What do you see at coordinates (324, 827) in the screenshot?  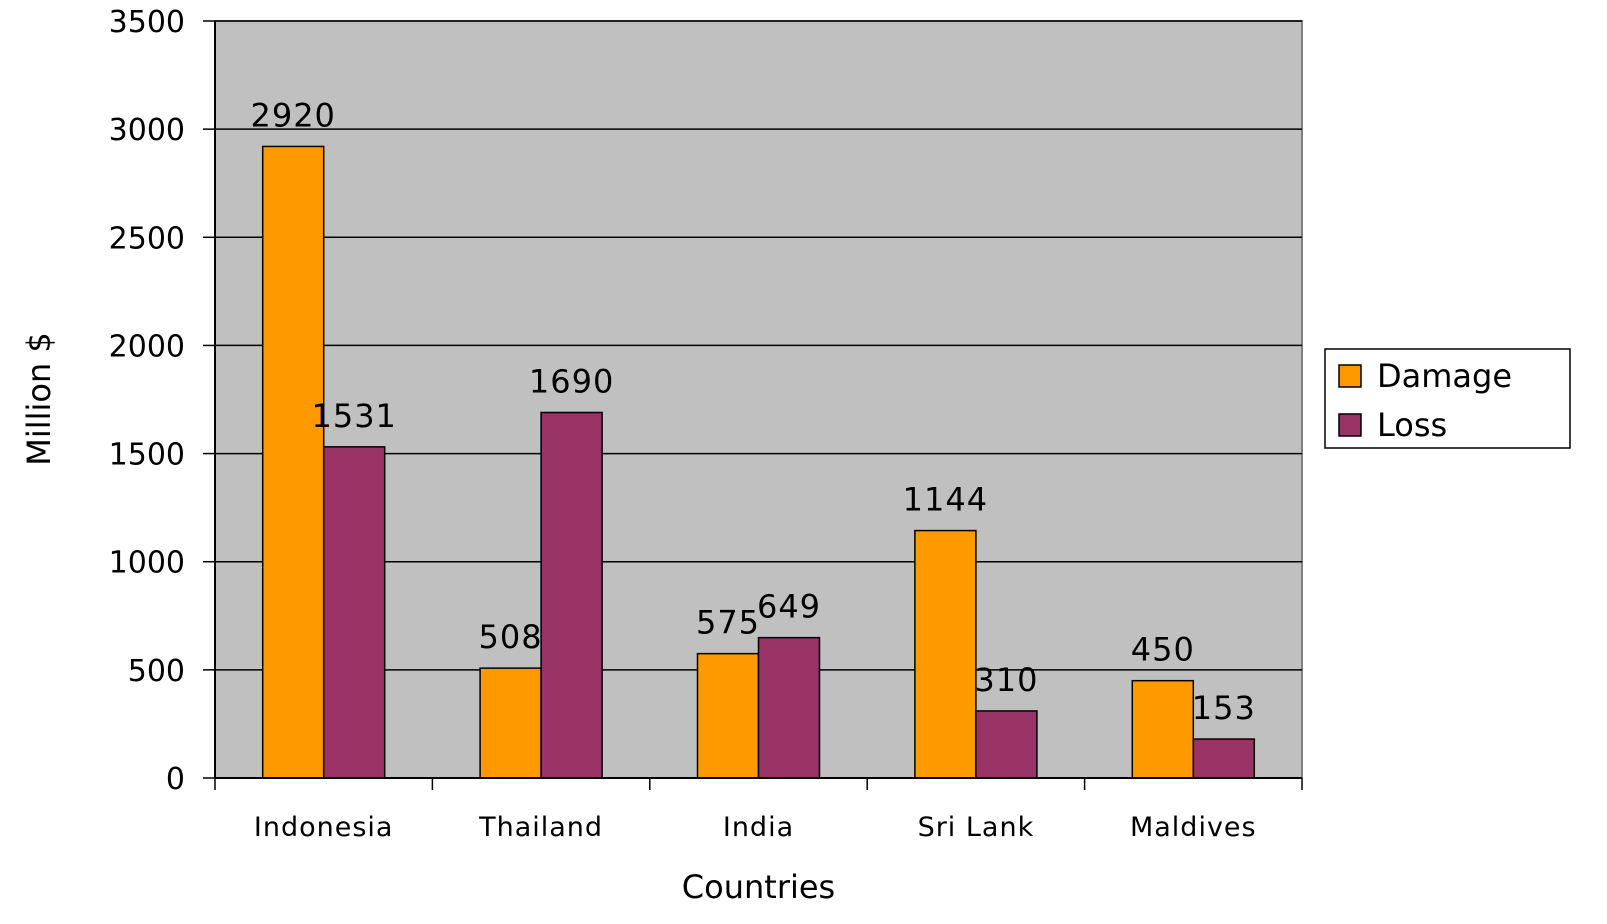 I see `x-tick-label: Indonesia` at bounding box center [324, 827].